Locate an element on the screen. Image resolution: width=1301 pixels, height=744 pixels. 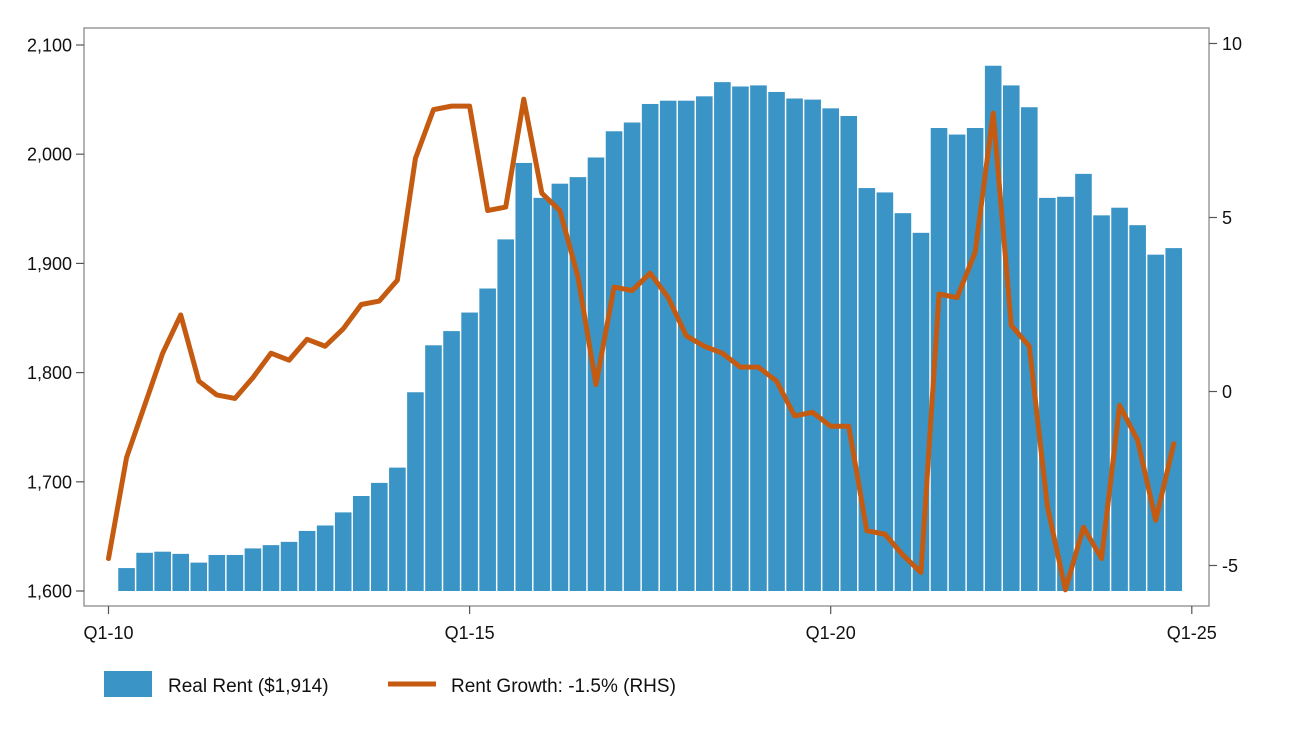
right-axis-tick-label: 10 is located at coordinates (1232, 44).